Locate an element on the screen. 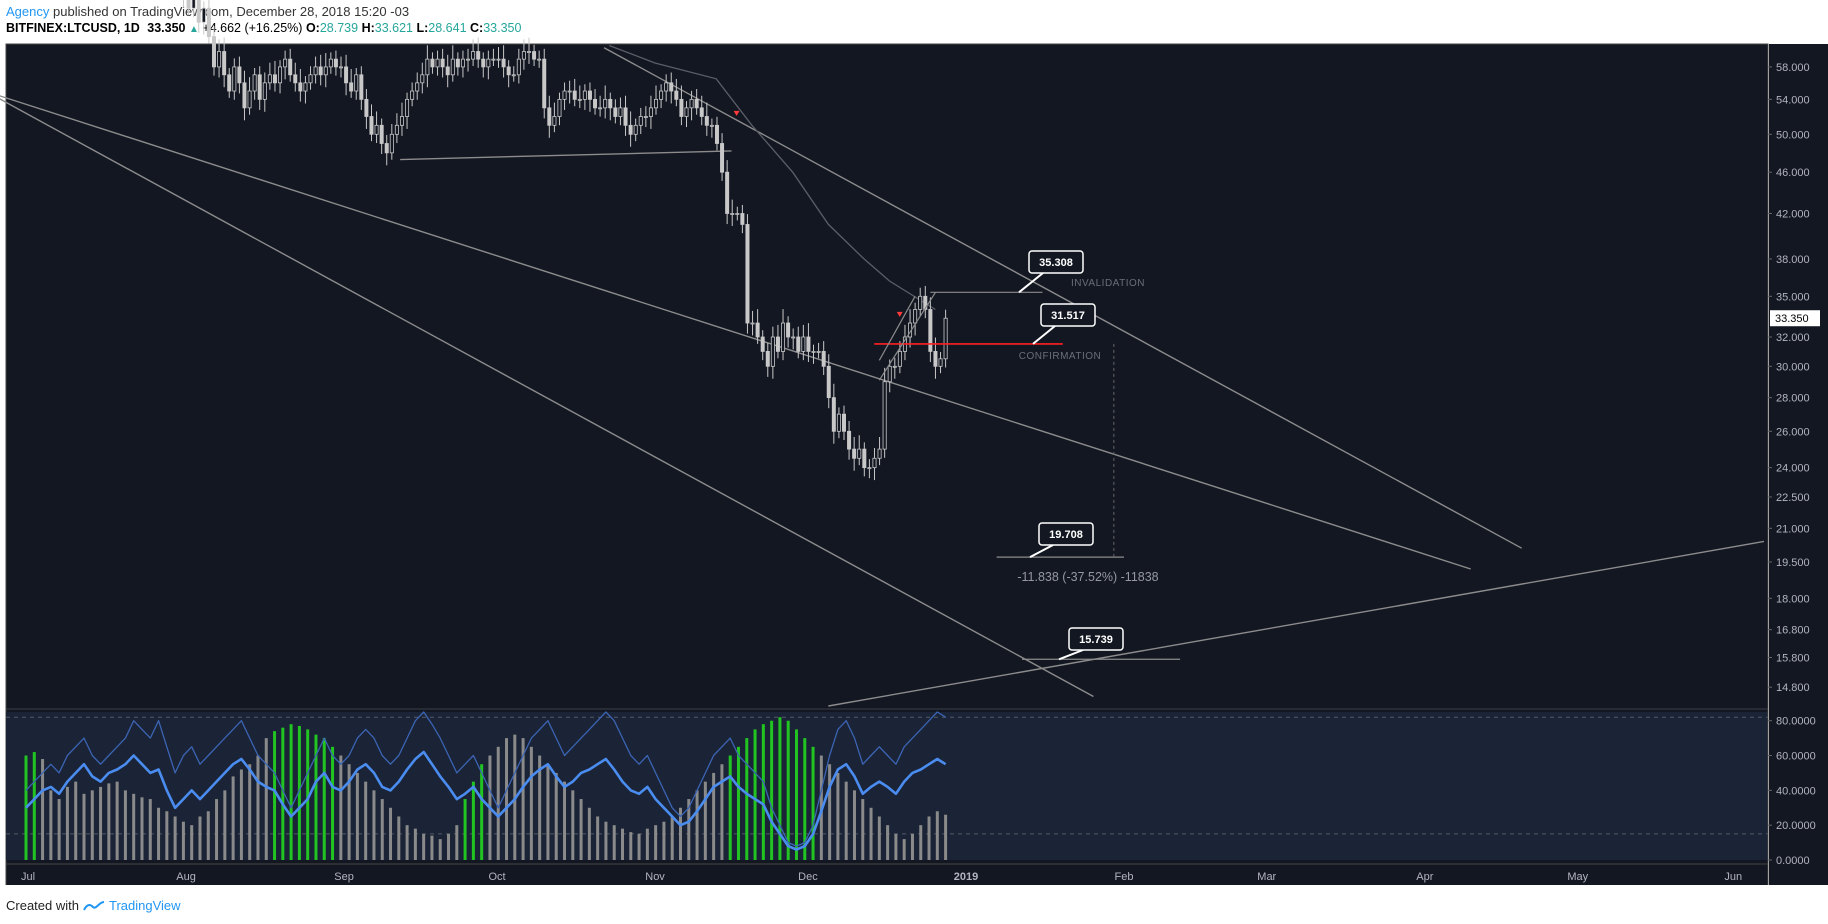 This screenshot has height=924, width=1828. oscillator-line-thin is located at coordinates (485, 779).